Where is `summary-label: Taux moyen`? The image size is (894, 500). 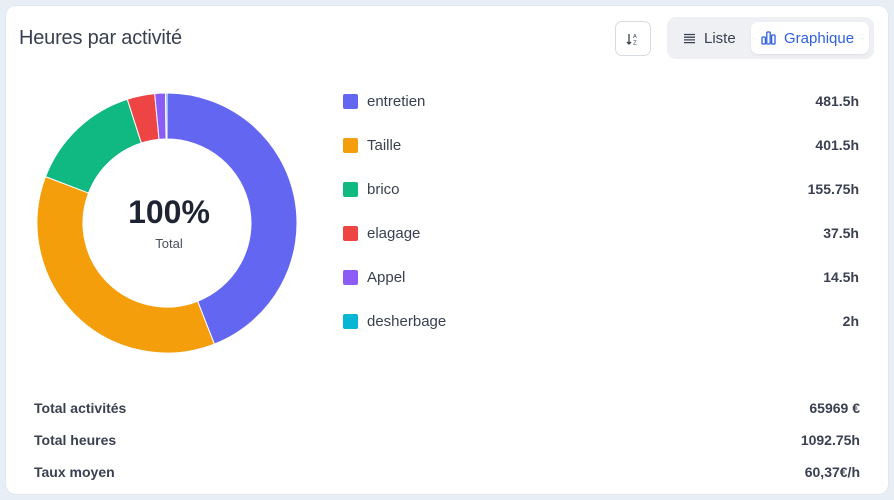
summary-label: Taux moyen is located at coordinates (74, 472).